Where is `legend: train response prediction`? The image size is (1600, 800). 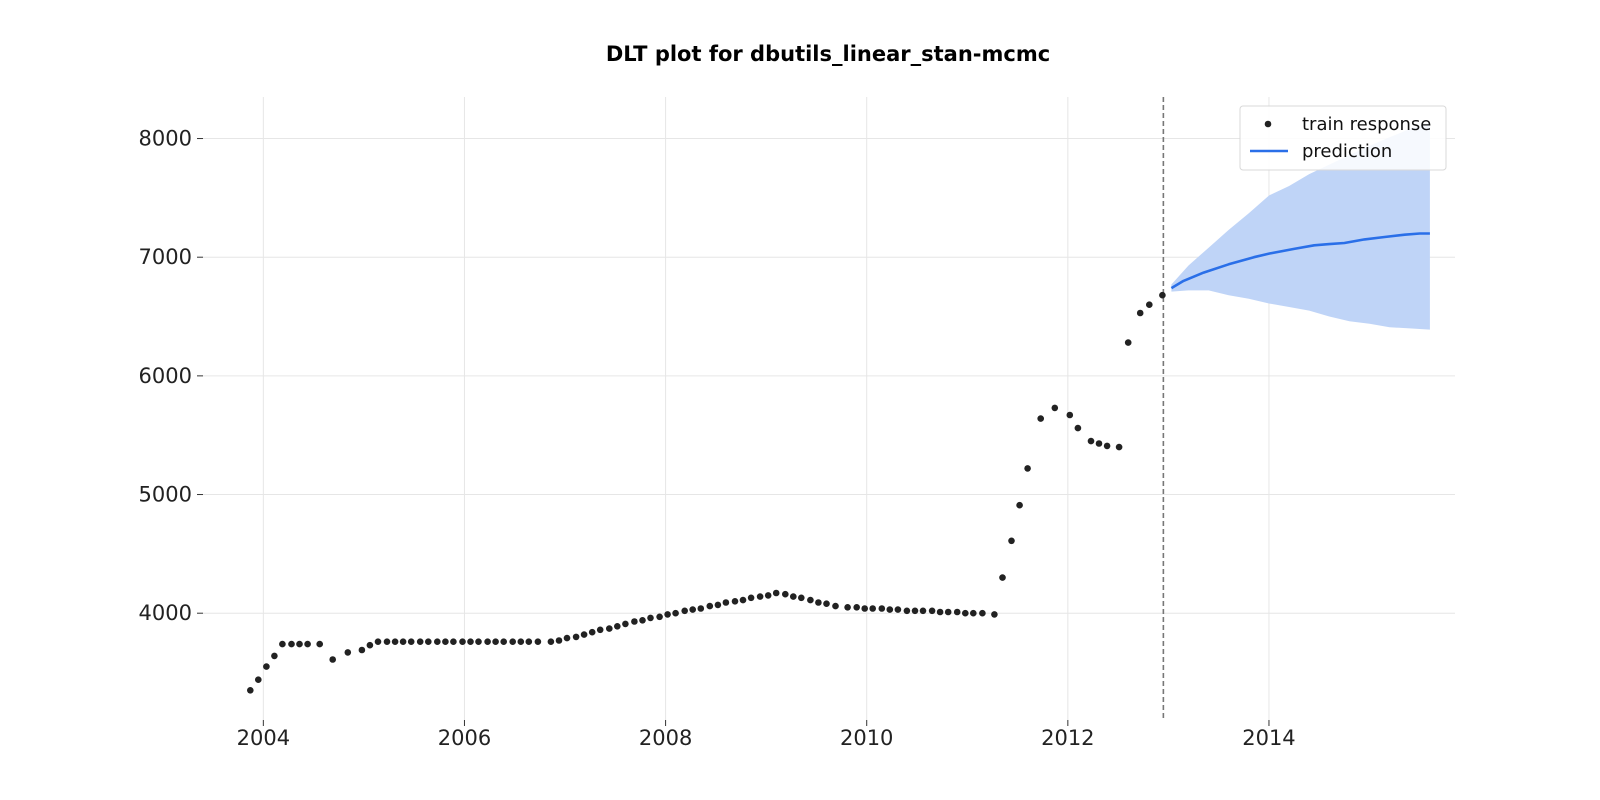
legend: train response prediction is located at coordinates (1343, 138).